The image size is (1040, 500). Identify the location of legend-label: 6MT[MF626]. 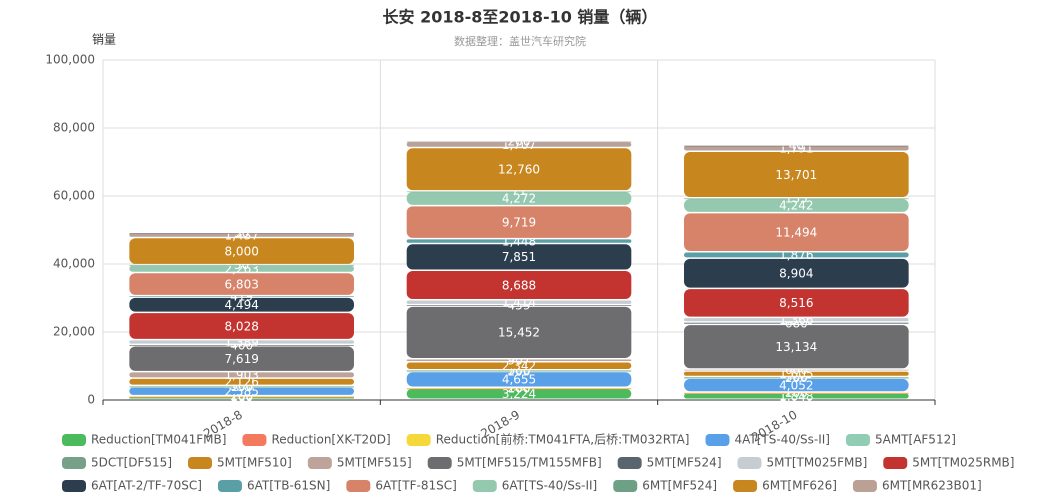
(799, 486).